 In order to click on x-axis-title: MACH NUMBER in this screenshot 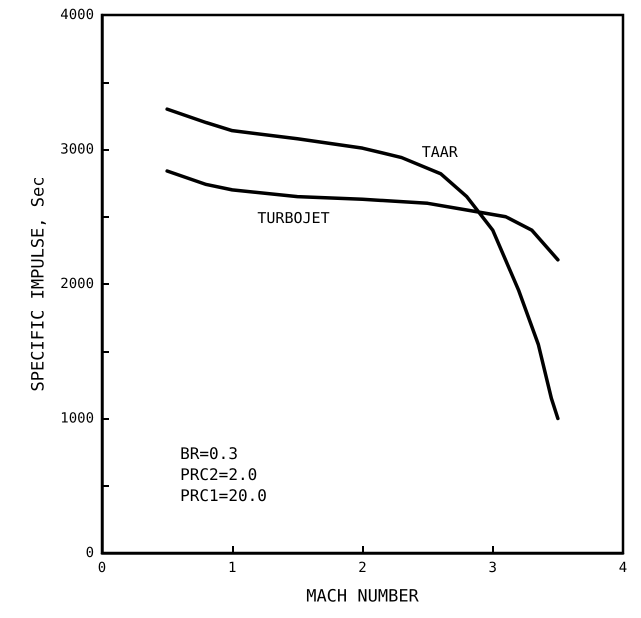, I will do `click(363, 596)`.